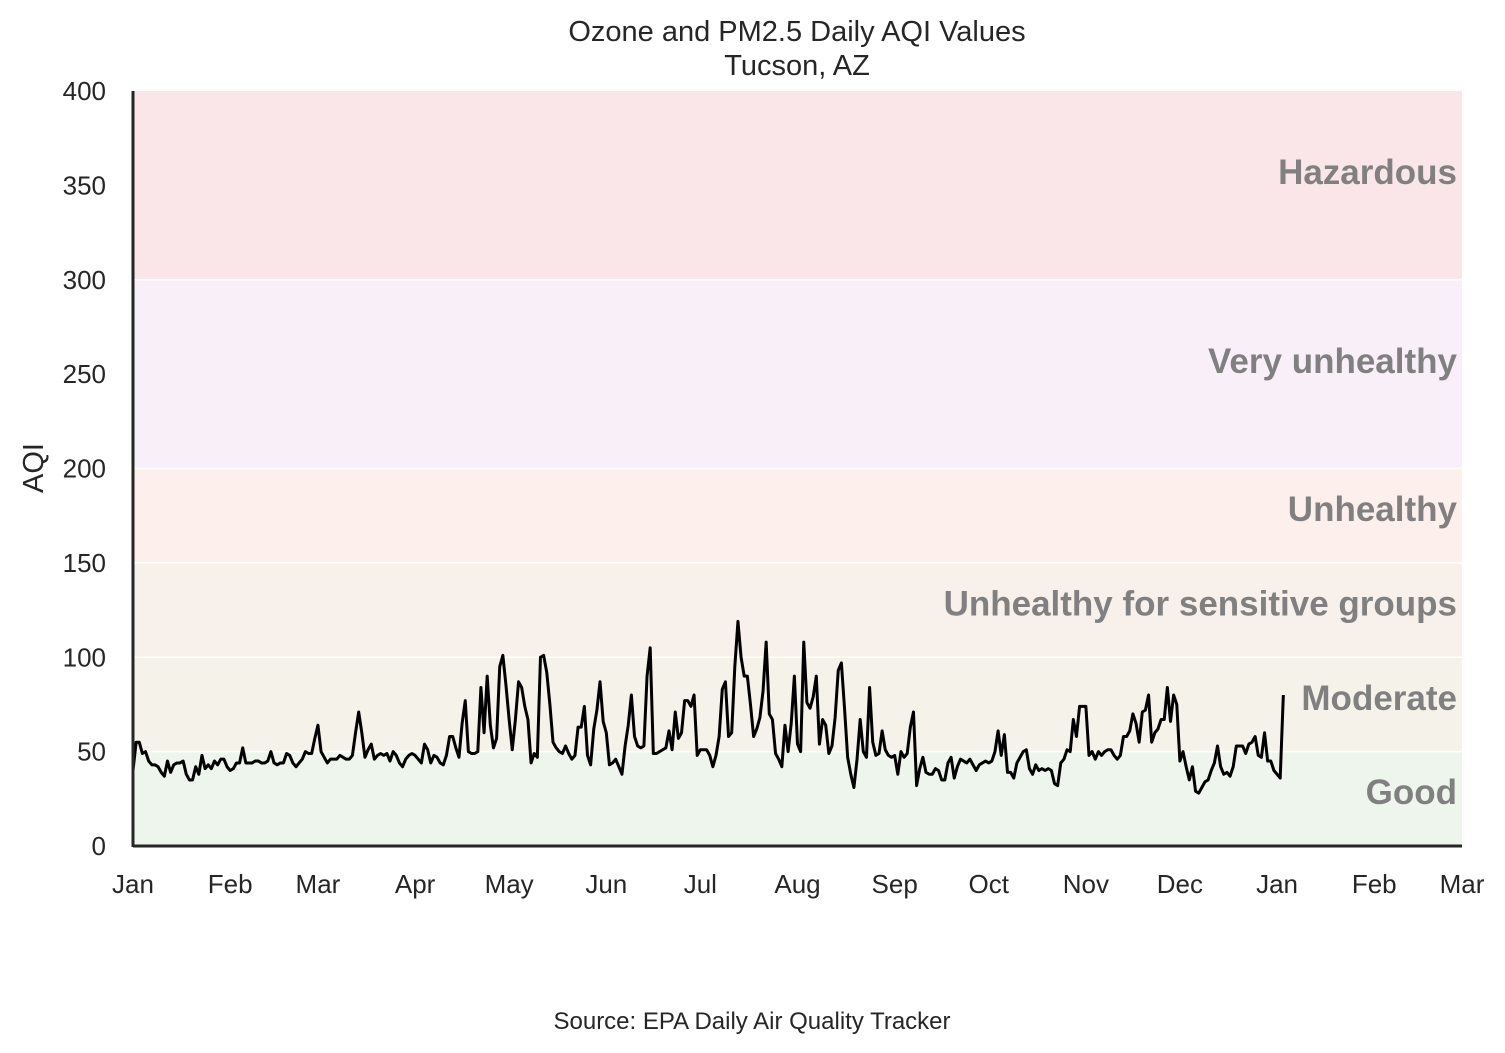 The height and width of the screenshot is (1053, 1505). Describe the element at coordinates (895, 884) in the screenshot. I see `x-tick-label: Sep` at that location.